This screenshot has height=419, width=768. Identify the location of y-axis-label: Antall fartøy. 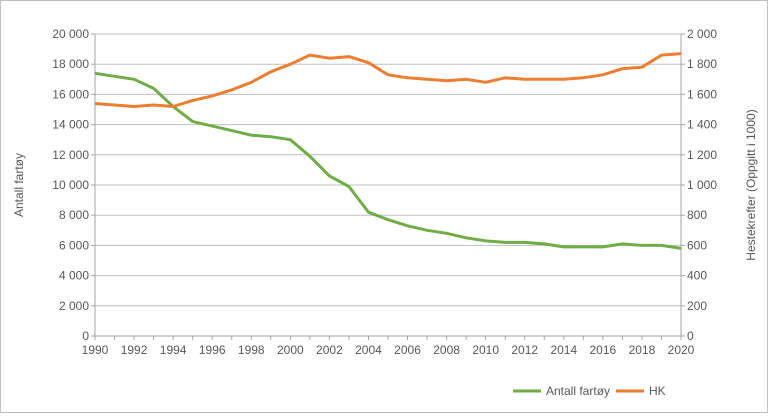
(19, 185).